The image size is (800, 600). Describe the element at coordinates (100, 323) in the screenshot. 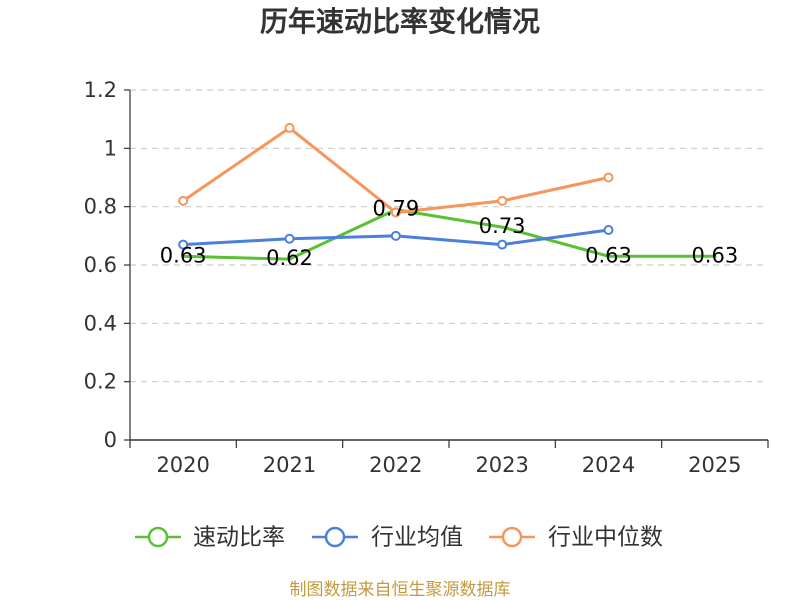

I see `y-tick-label: 0.4` at that location.